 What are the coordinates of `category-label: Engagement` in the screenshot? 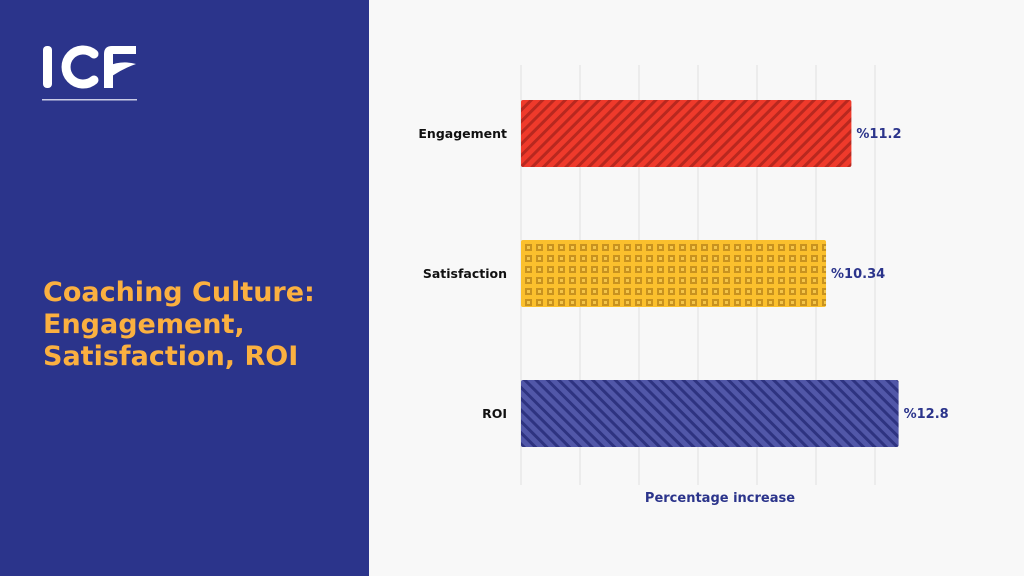 It's located at (462, 133).